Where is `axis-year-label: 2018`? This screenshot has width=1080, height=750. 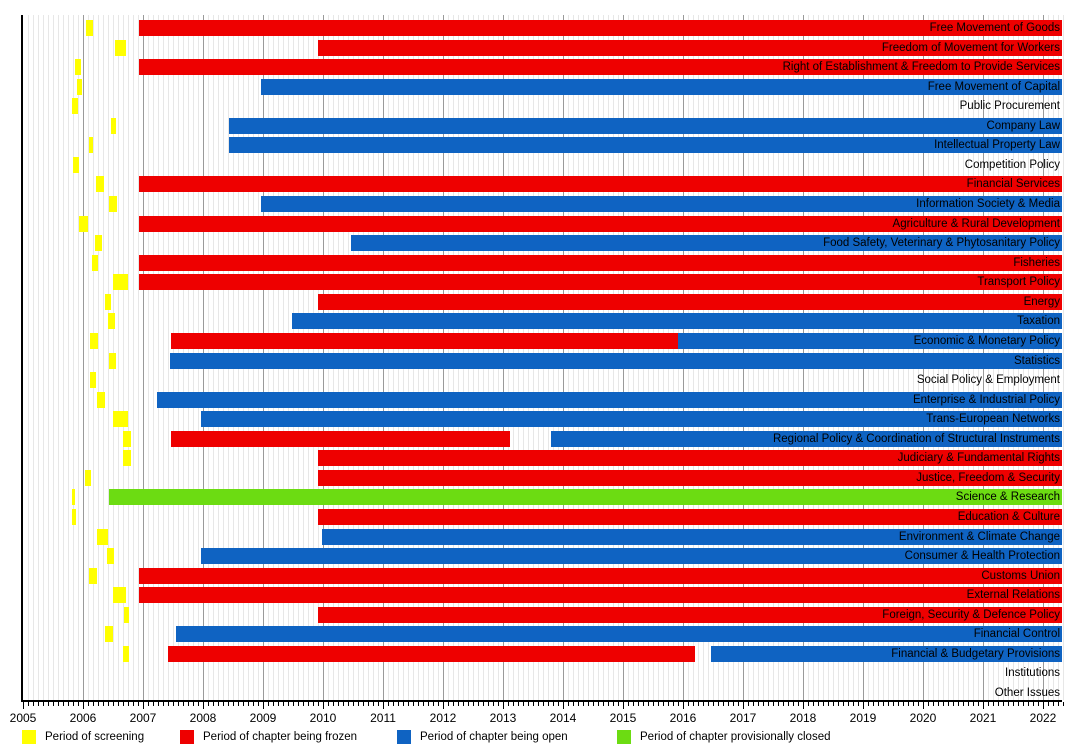
axis-year-label: 2018 is located at coordinates (803, 718).